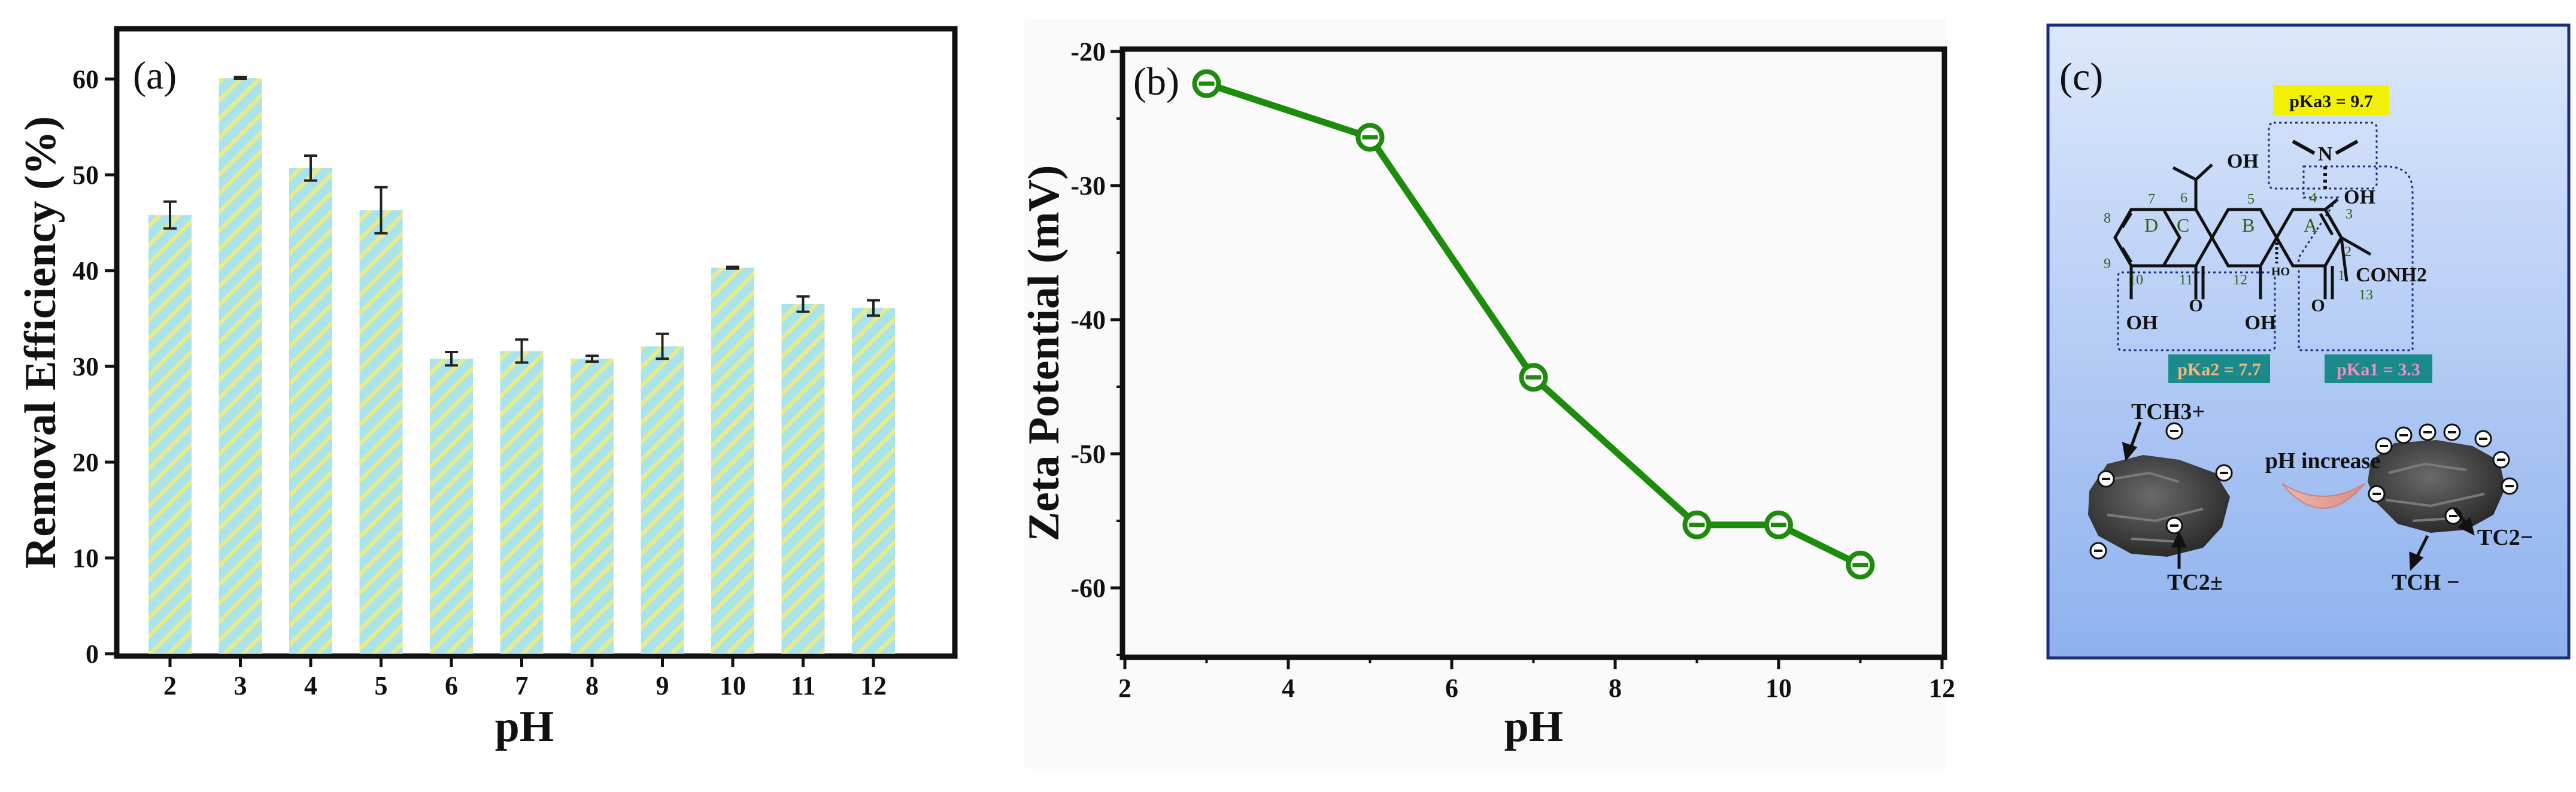 This screenshot has width=2576, height=792. I want to click on pka3-badge, so click(2331, 100).